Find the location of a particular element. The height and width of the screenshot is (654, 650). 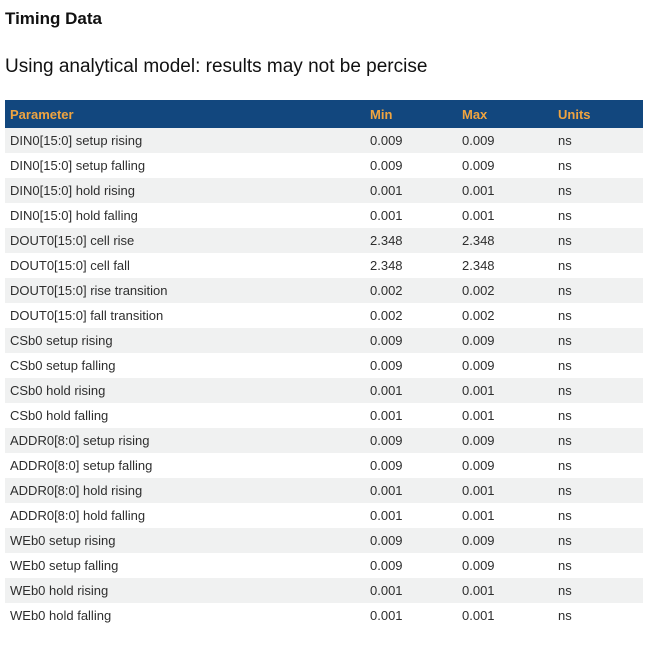

cell-parameter: DOUT0[15:0] rise transition is located at coordinates (89, 290).